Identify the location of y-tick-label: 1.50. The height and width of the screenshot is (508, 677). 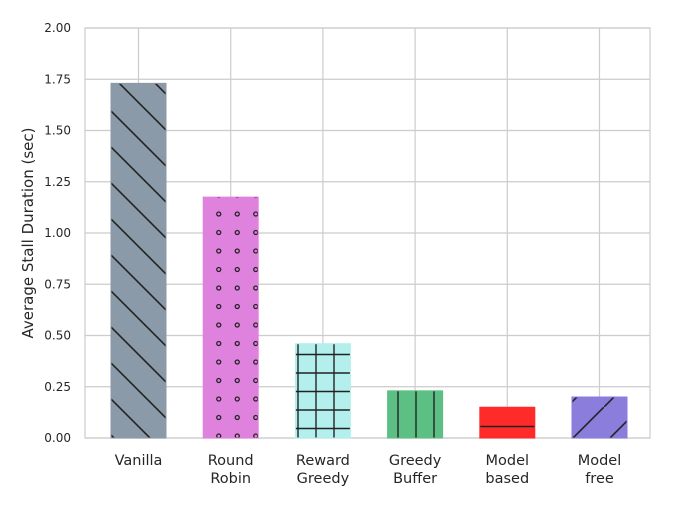
(57, 131).